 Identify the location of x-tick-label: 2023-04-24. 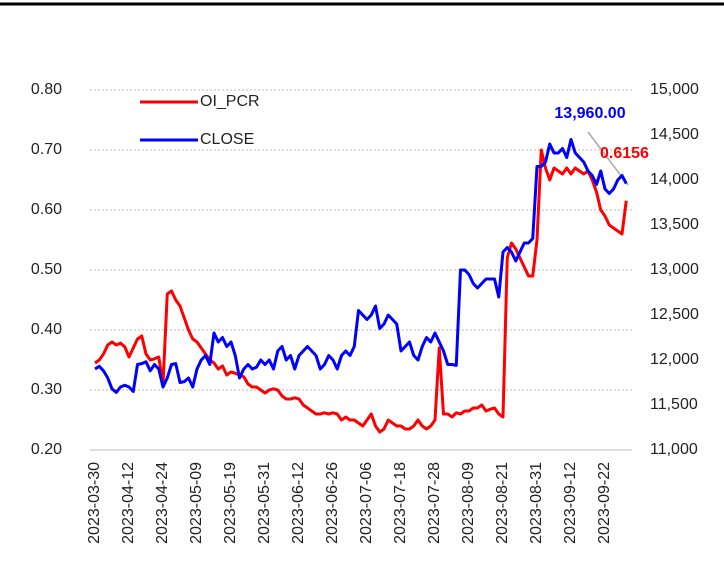
(162, 503).